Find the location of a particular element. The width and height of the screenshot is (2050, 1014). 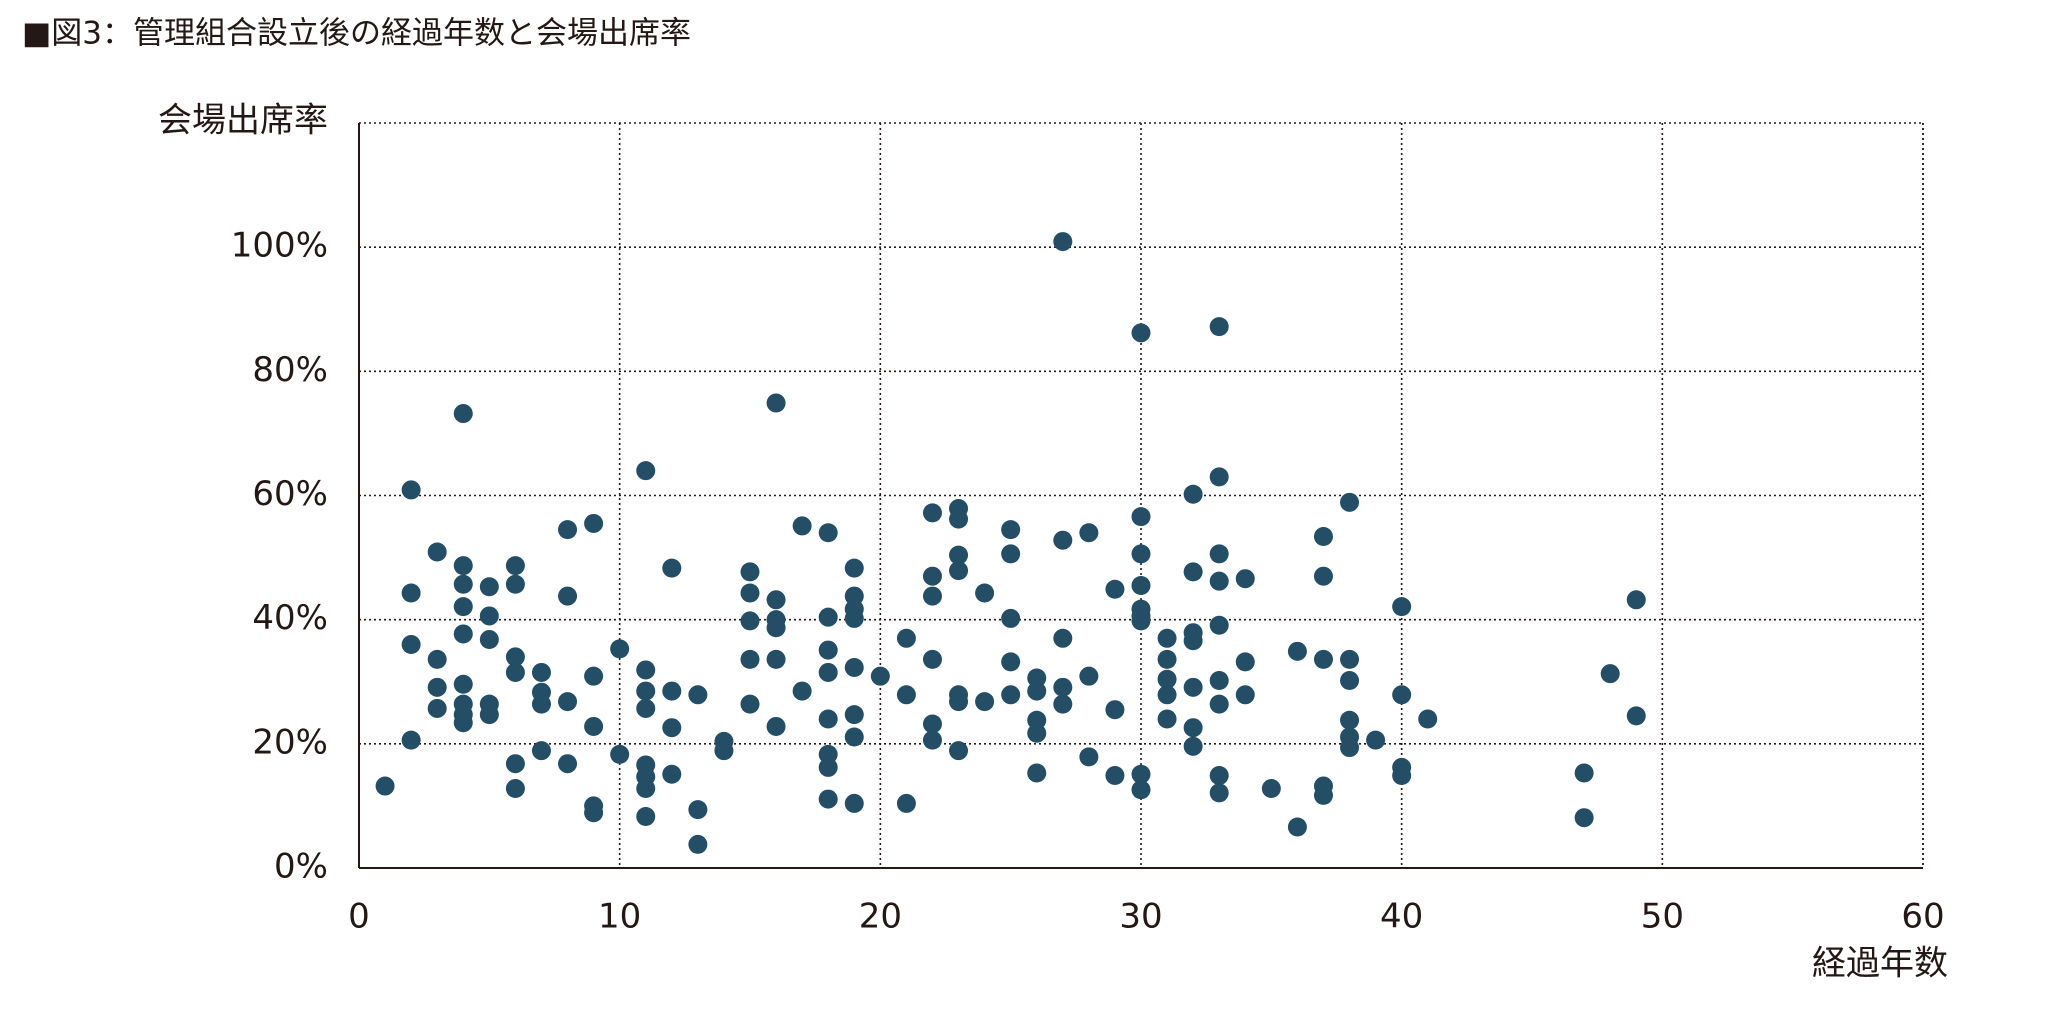

x-tick-label: 0 is located at coordinates (359, 917).